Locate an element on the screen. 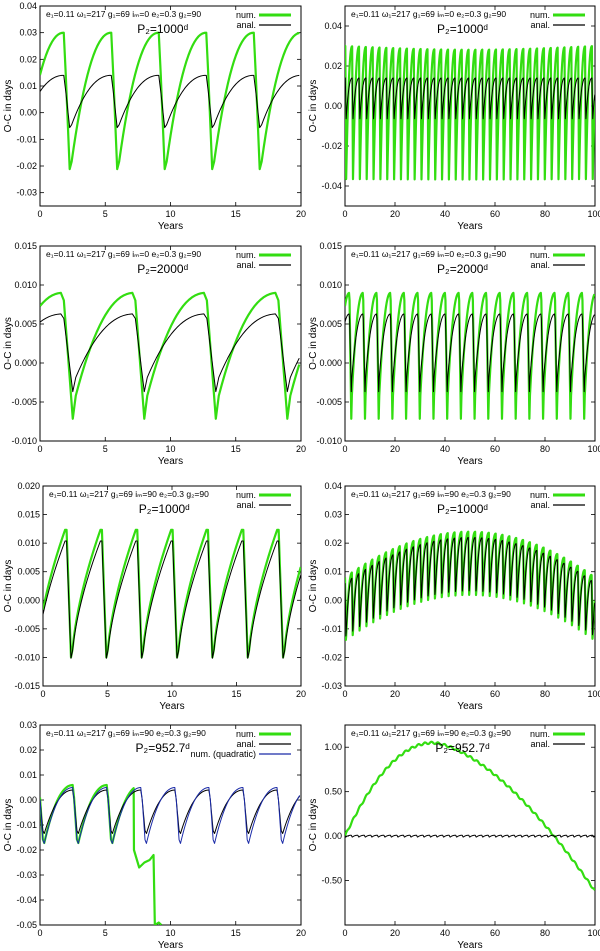  y-tick-label: -0.04 is located at coordinates (331, 186).